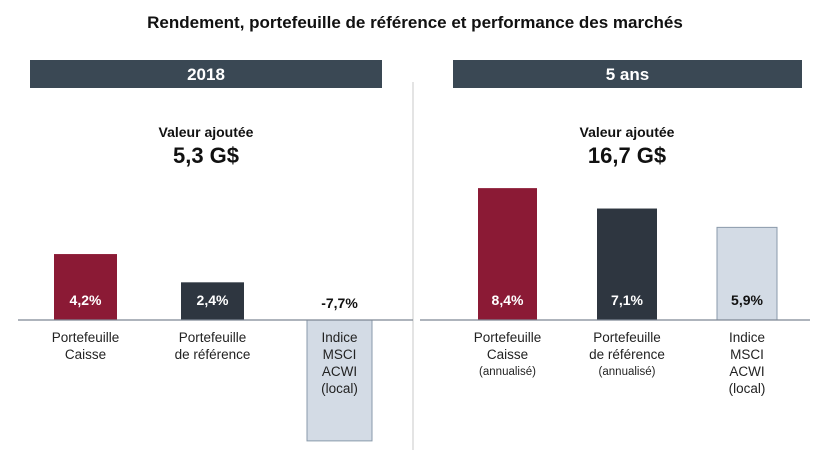 This screenshot has width=831, height=460. Describe the element at coordinates (508, 300) in the screenshot. I see `data-label: 8,4%` at that location.